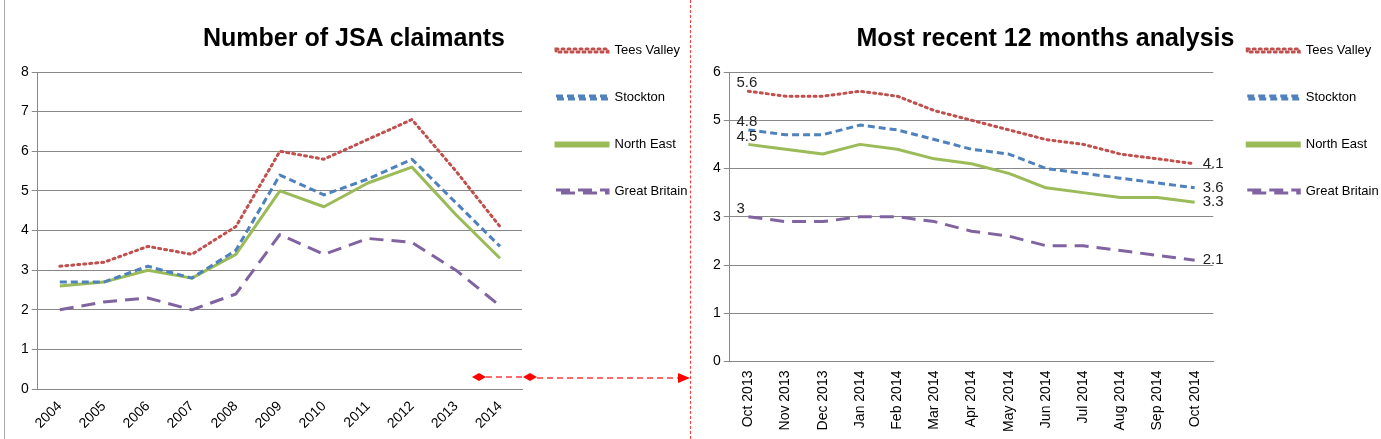 The height and width of the screenshot is (439, 1381). What do you see at coordinates (354, 36) in the screenshot?
I see `chart-title: Number of JSA claimants` at bounding box center [354, 36].